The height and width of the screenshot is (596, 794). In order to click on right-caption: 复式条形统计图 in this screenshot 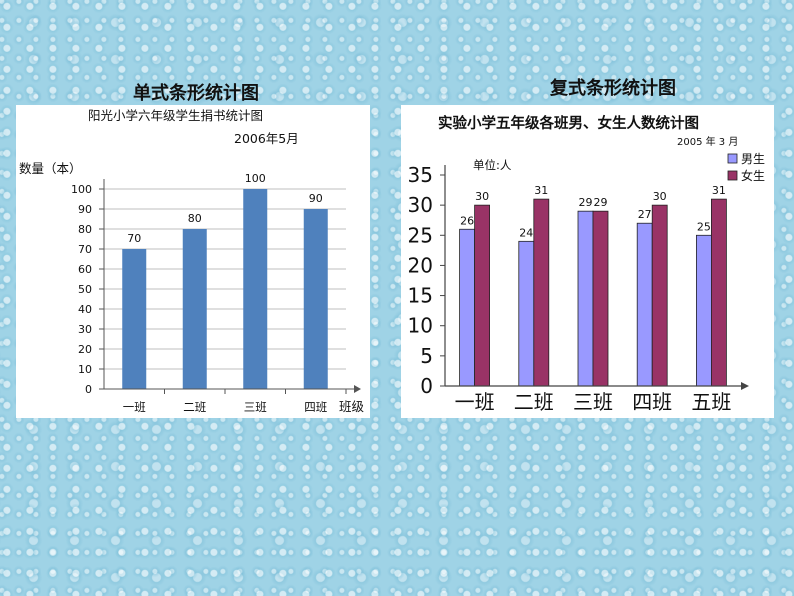, I will do `click(613, 88)`.